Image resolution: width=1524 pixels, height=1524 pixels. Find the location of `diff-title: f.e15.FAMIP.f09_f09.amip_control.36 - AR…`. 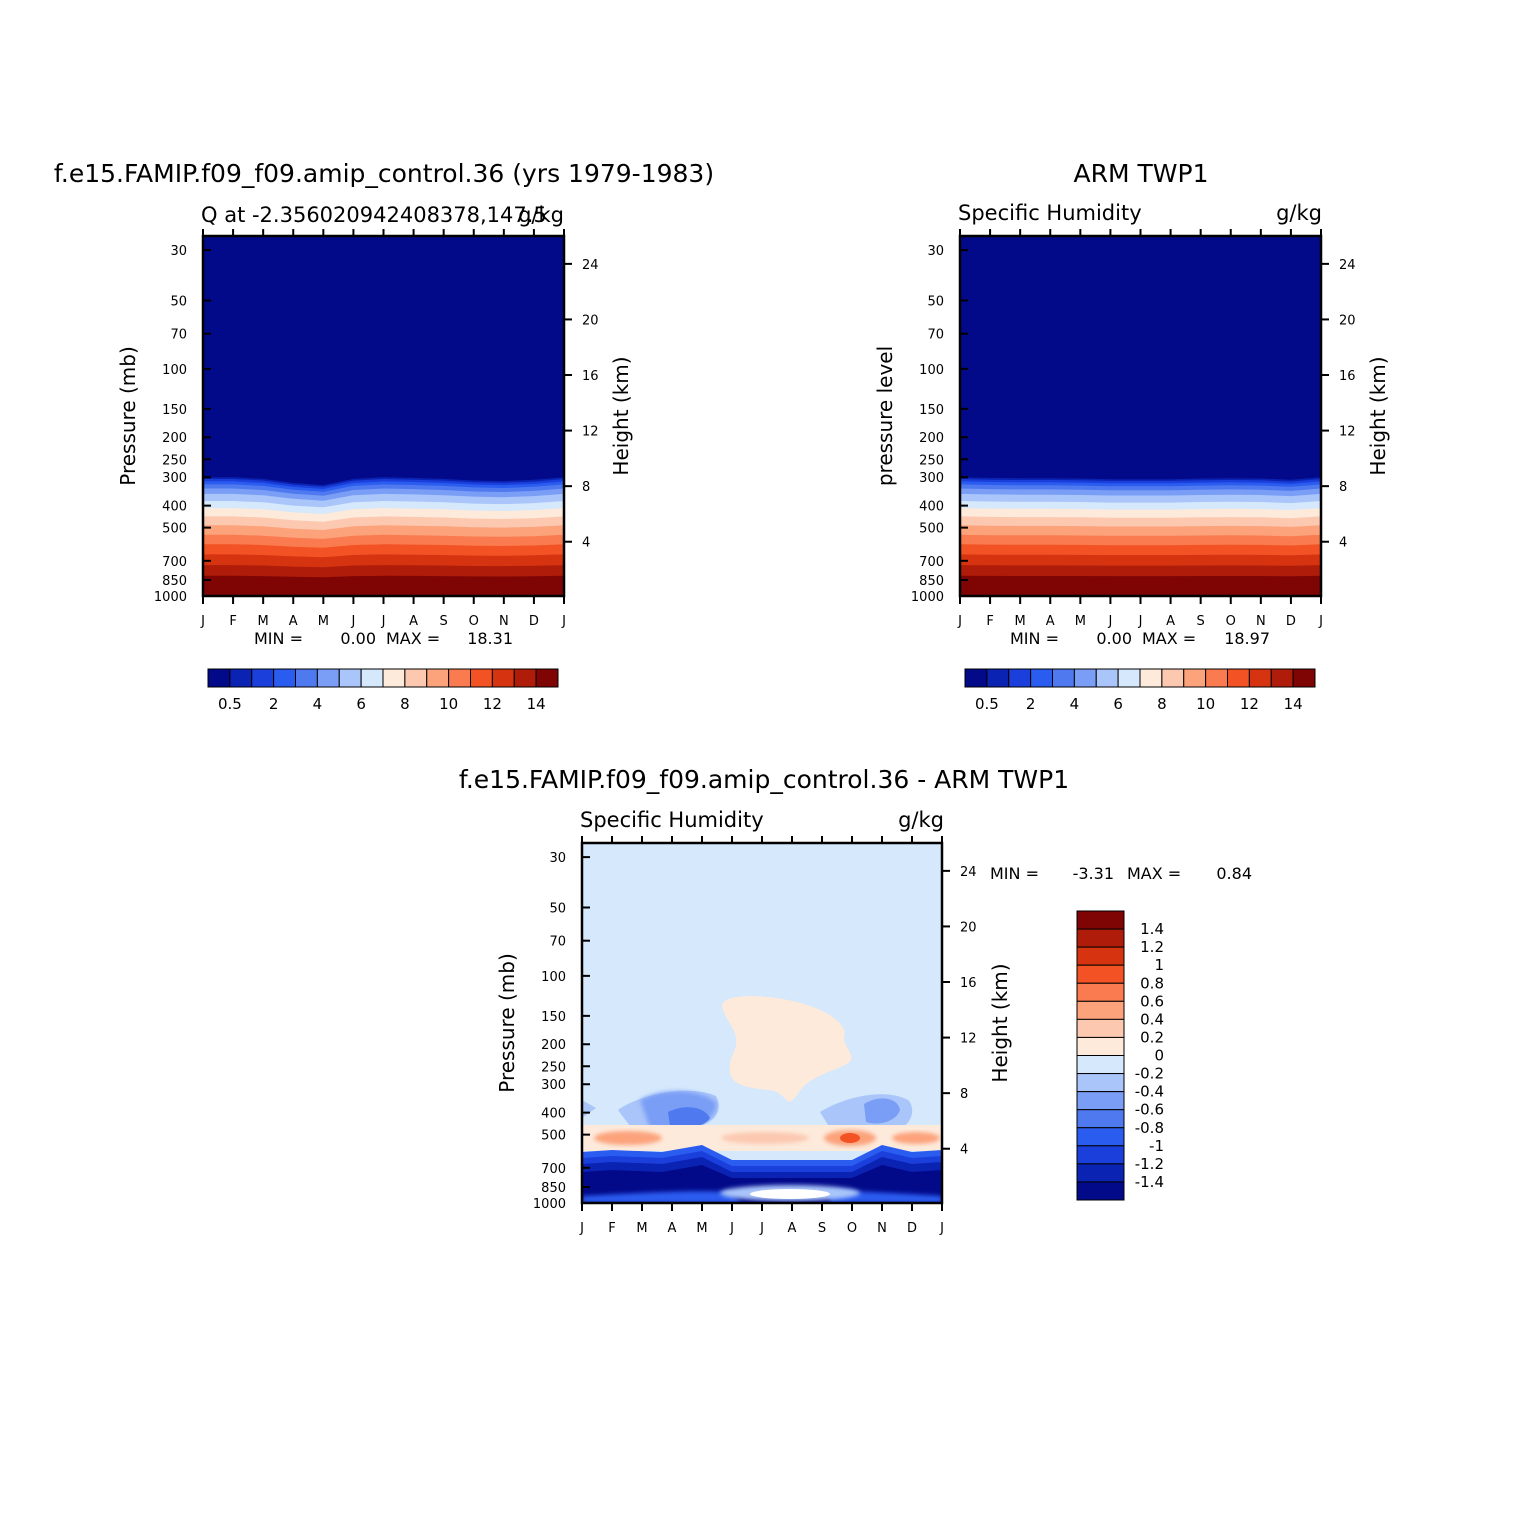

diff-title: f.e15.FAMIP.f09_f09.amip_control.36 - AR… is located at coordinates (764, 779).